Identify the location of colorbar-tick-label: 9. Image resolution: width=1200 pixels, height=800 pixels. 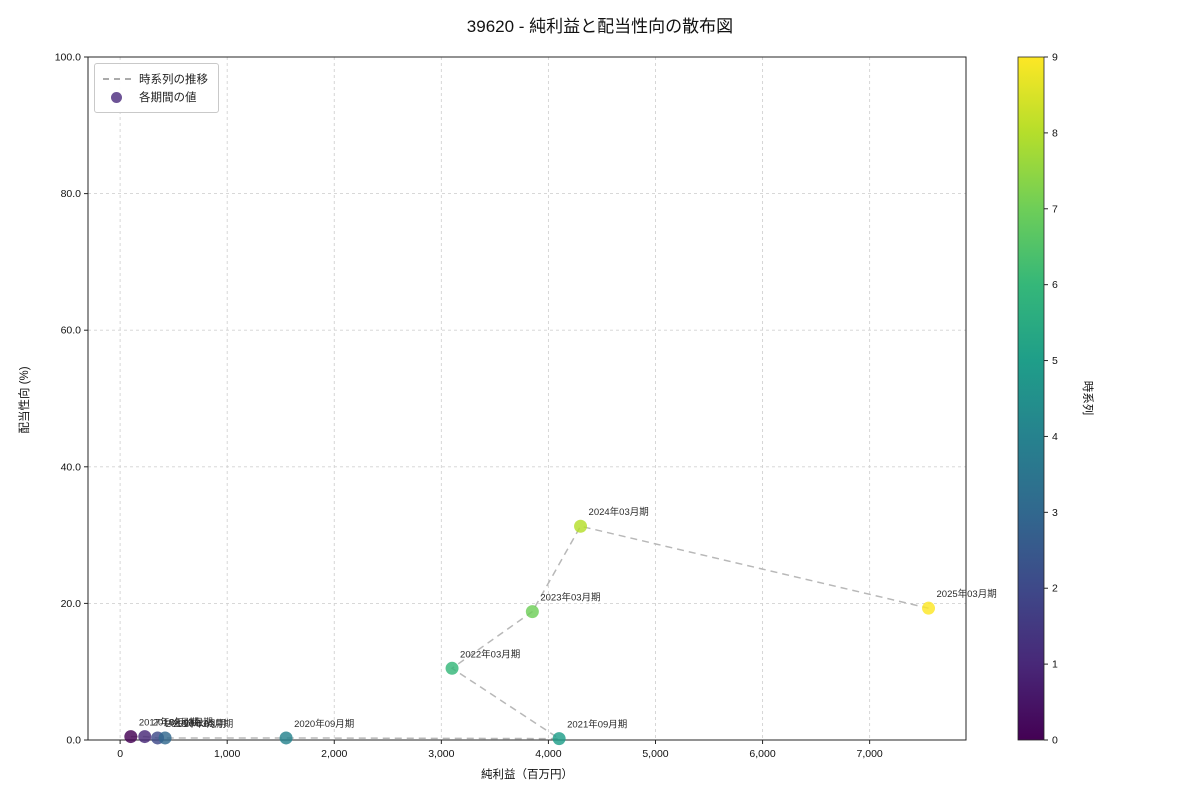
(1055, 58).